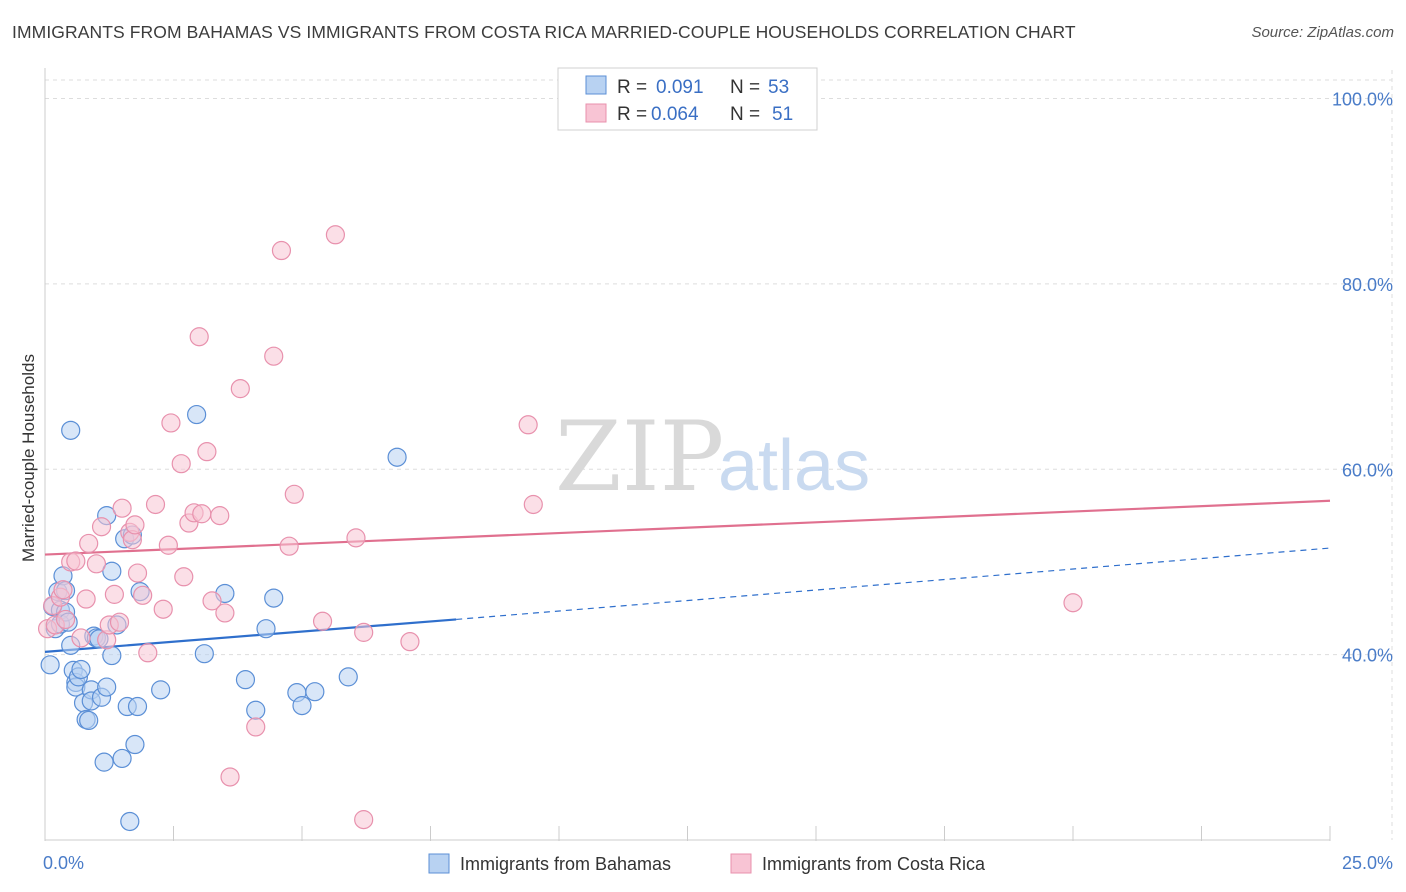  I want to click on legend: R = 0.091 N = 53 R = 0.064 N = 51, so click(687, 99).